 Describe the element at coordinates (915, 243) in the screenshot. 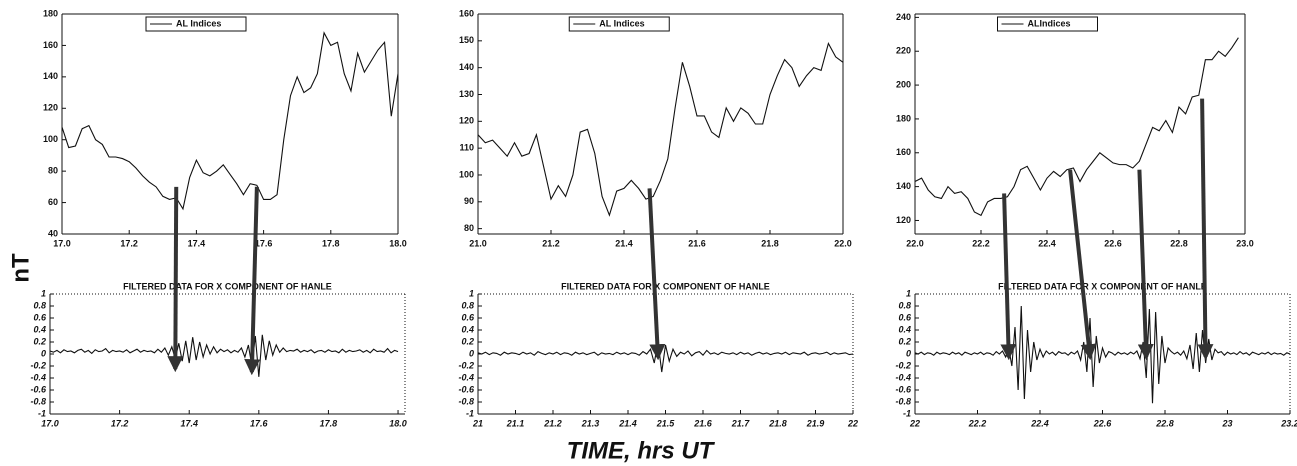

I see `x-tick-label: 22.0` at that location.